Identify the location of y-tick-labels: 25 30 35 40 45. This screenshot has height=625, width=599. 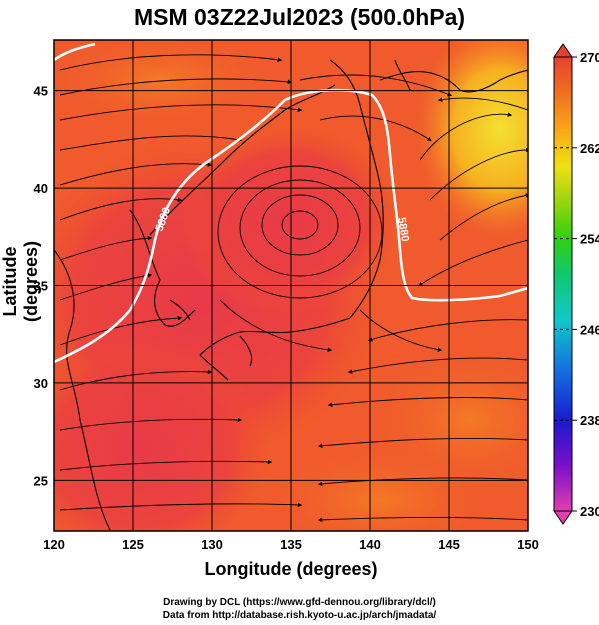
(41, 286).